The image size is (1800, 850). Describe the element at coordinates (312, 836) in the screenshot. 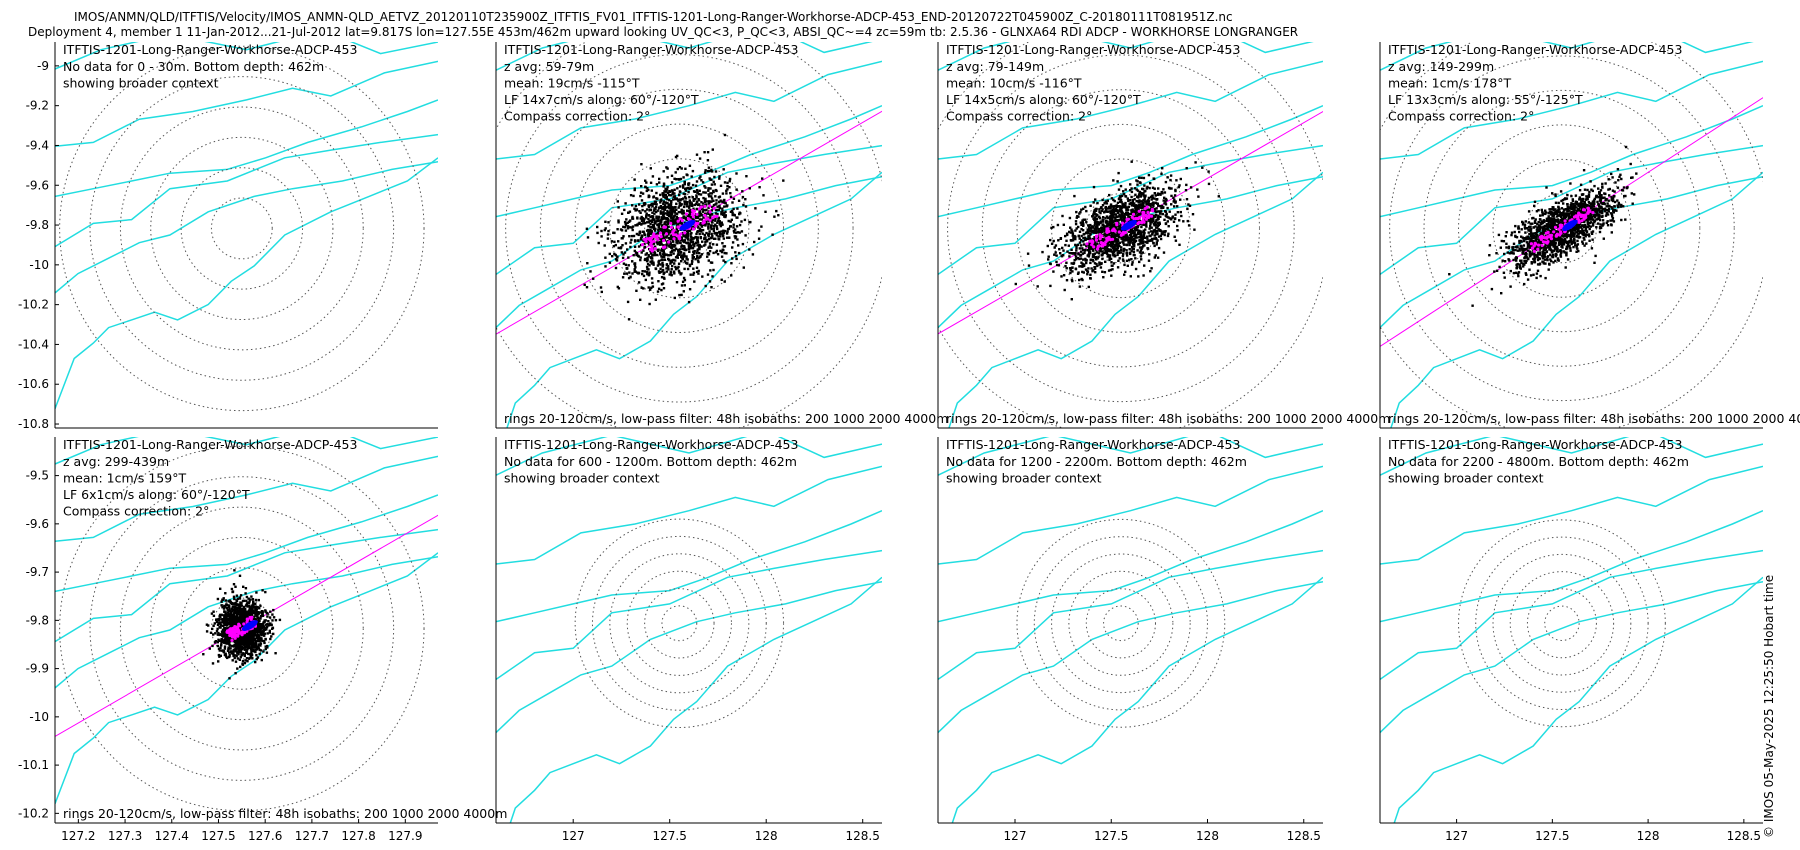

I see `x-tick-label: 127.7` at that location.